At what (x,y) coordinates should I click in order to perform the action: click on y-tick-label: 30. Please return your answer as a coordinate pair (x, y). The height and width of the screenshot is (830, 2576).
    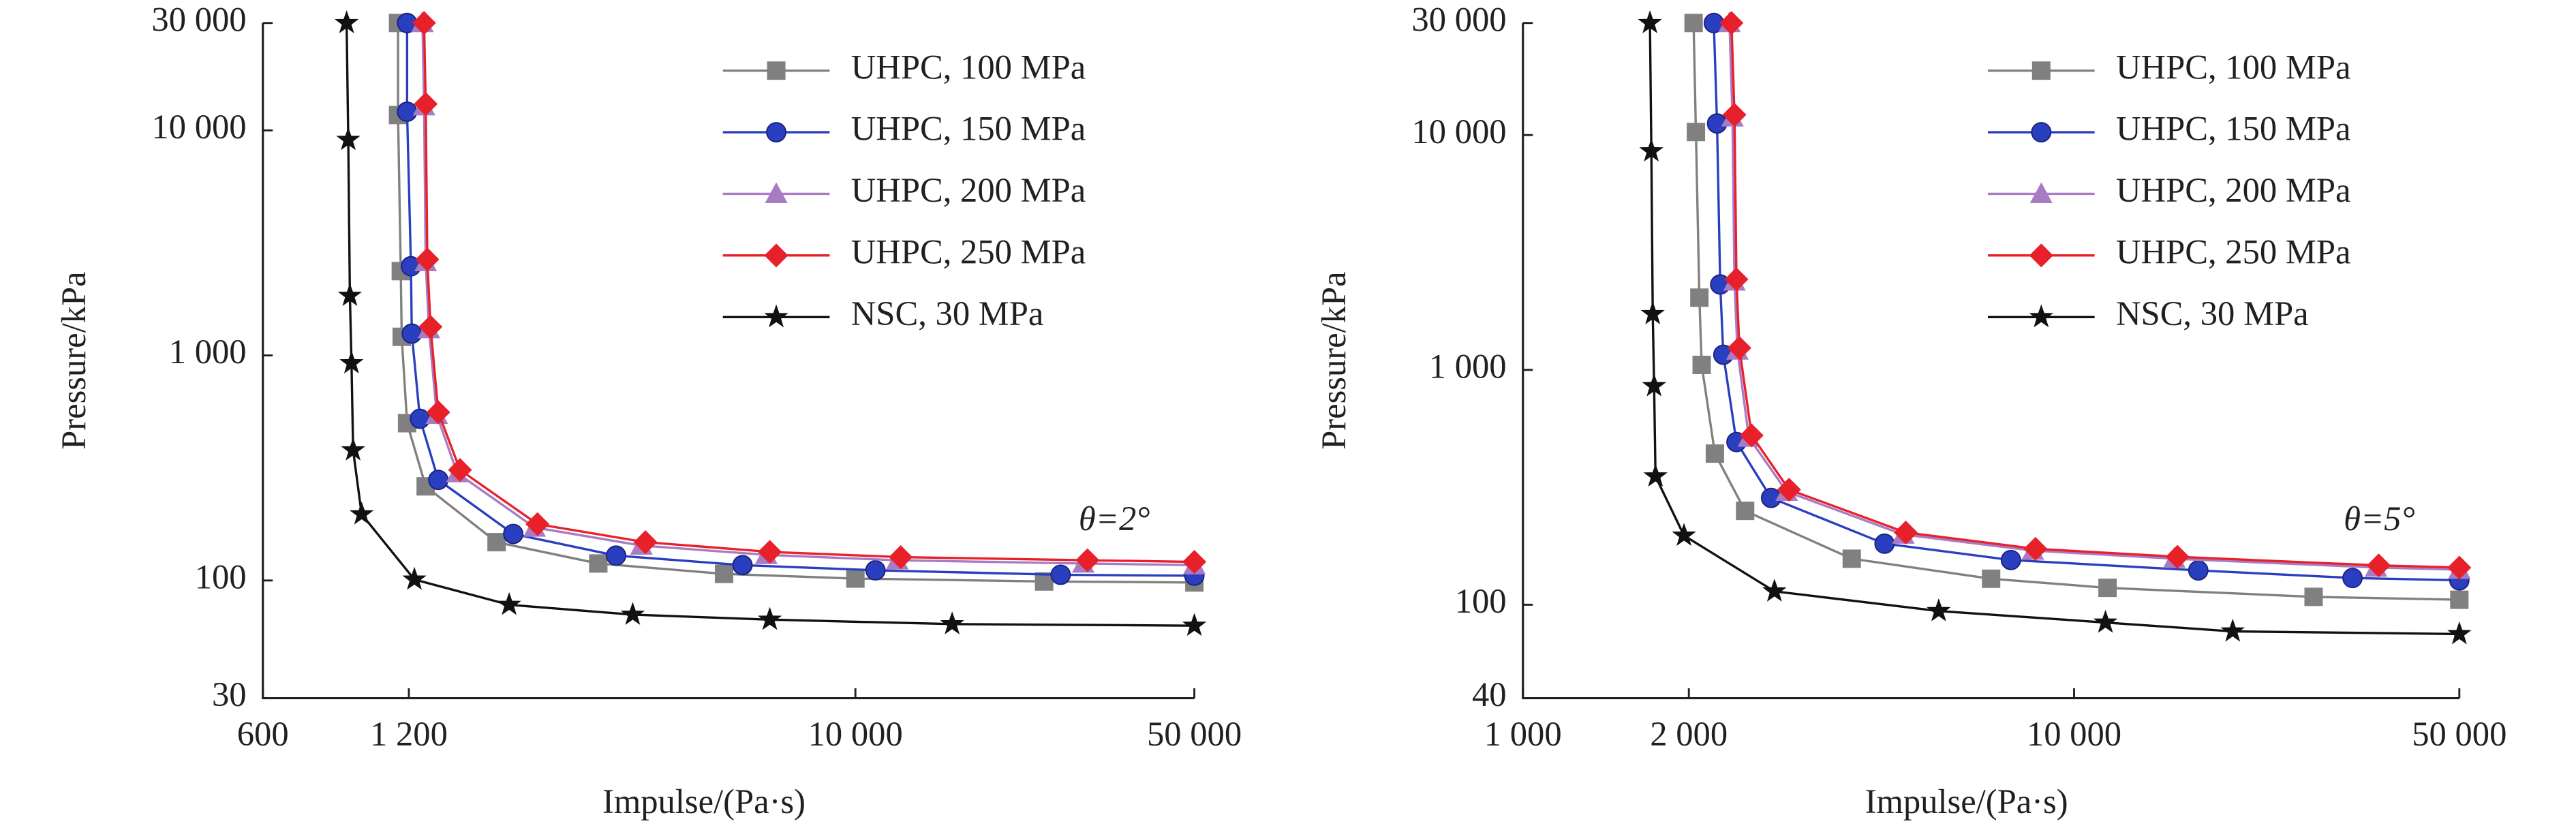
    Looking at the image, I should click on (230, 694).